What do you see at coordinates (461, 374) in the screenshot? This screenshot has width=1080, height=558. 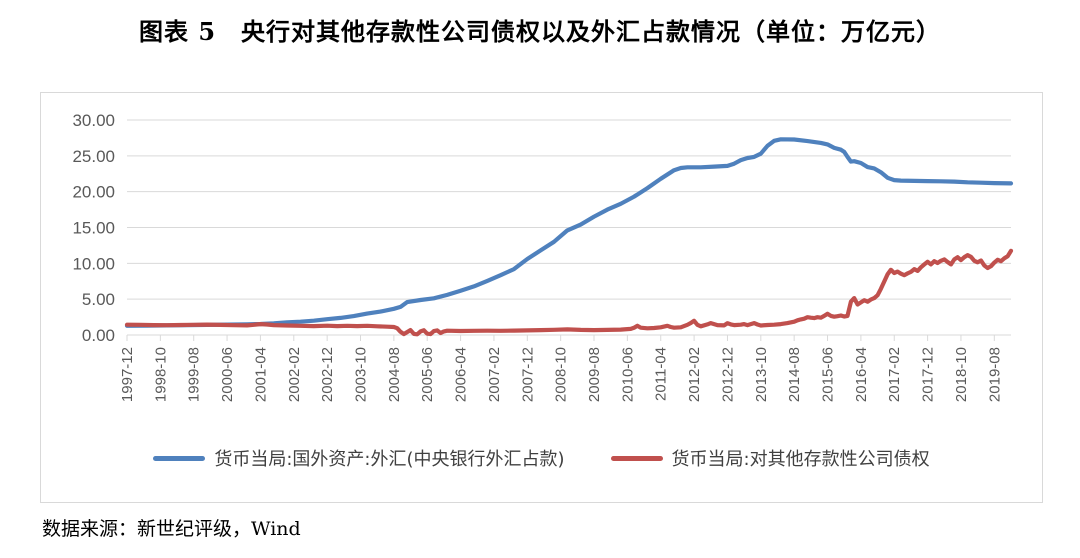 I see `x-axis-tick-label: 2006-04` at bounding box center [461, 374].